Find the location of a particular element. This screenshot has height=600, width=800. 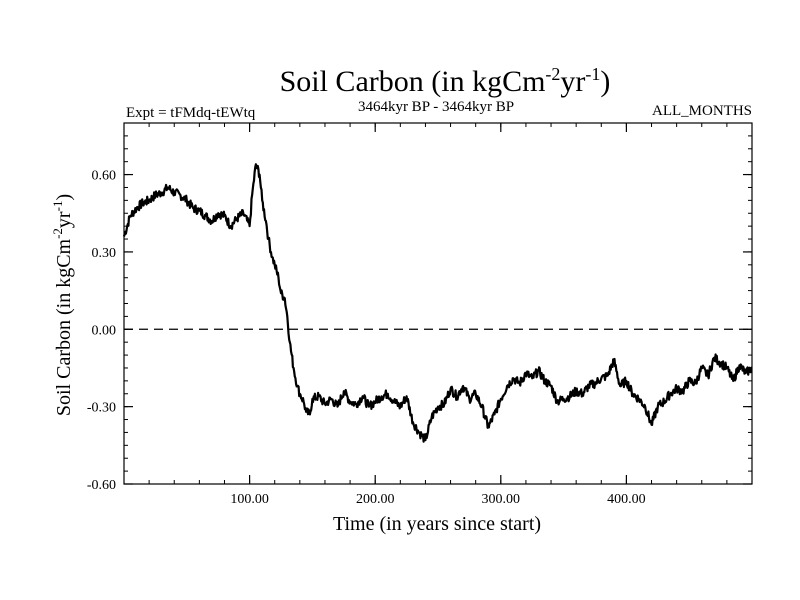

x-tick-label: 100.00 is located at coordinates (249, 499).